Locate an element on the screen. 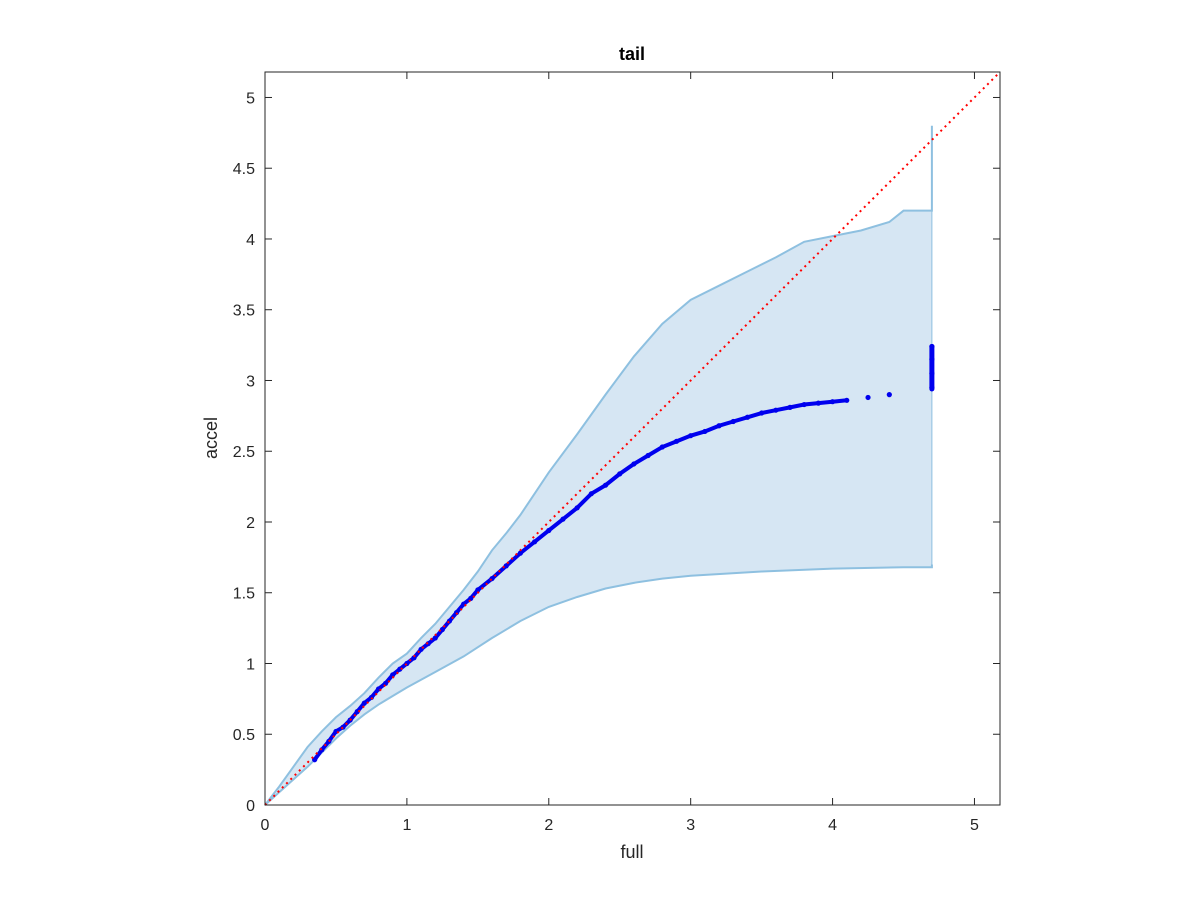 Image resolution: width=1200 pixels, height=900 pixels. x-tick-label: 5 is located at coordinates (974, 825).